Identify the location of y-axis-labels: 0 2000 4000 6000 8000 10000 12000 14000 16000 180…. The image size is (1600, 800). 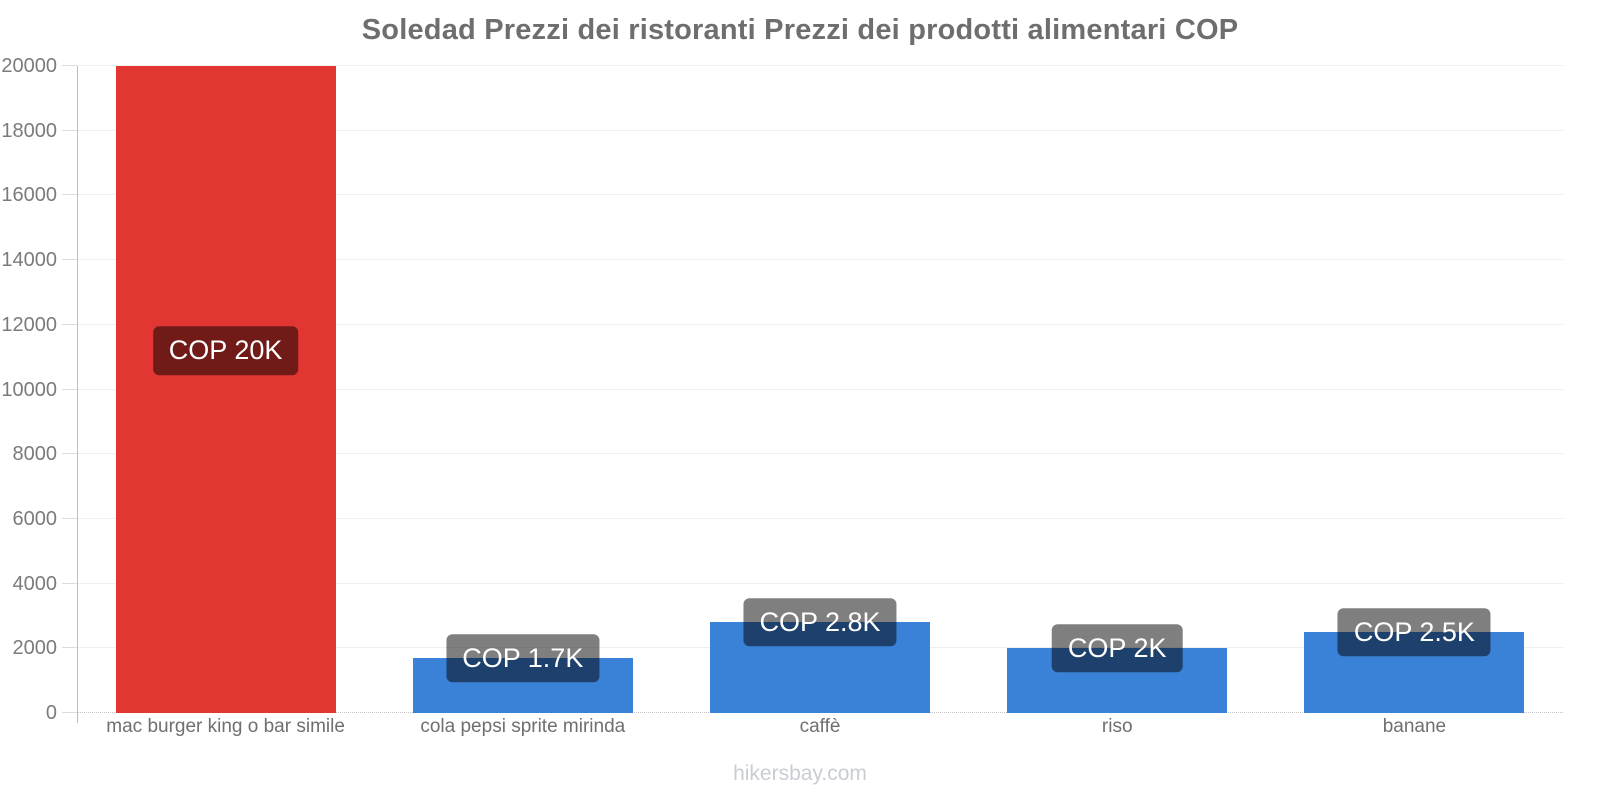
(38, 389).